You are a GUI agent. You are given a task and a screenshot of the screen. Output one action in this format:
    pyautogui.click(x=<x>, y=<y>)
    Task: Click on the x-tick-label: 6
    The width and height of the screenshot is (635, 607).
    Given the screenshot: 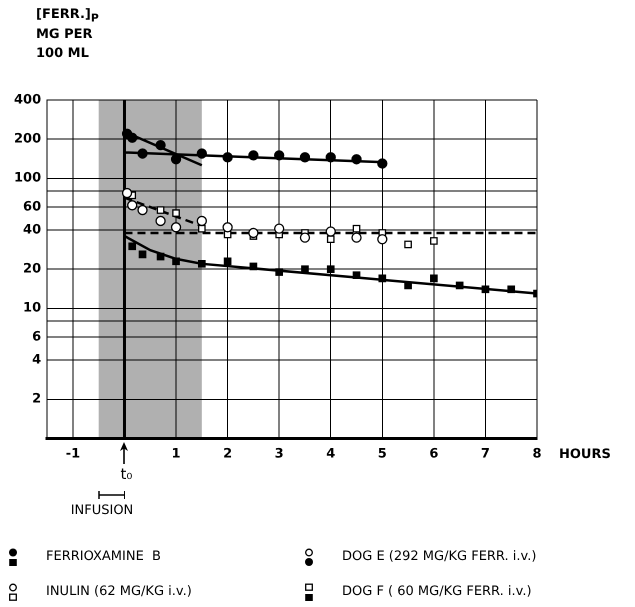 What is the action you would take?
    pyautogui.click(x=433, y=454)
    